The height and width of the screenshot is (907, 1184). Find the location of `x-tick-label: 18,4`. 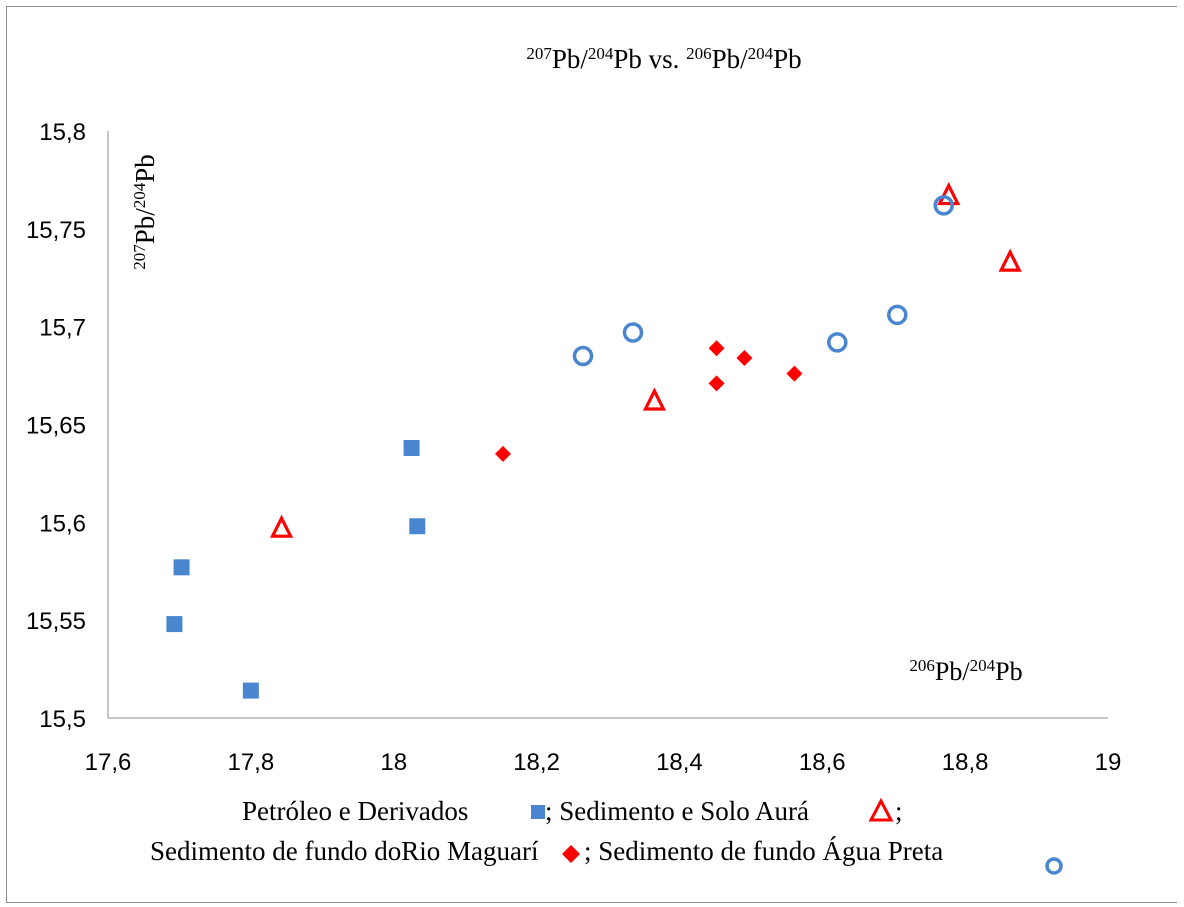

x-tick-label: 18,4 is located at coordinates (679, 762).